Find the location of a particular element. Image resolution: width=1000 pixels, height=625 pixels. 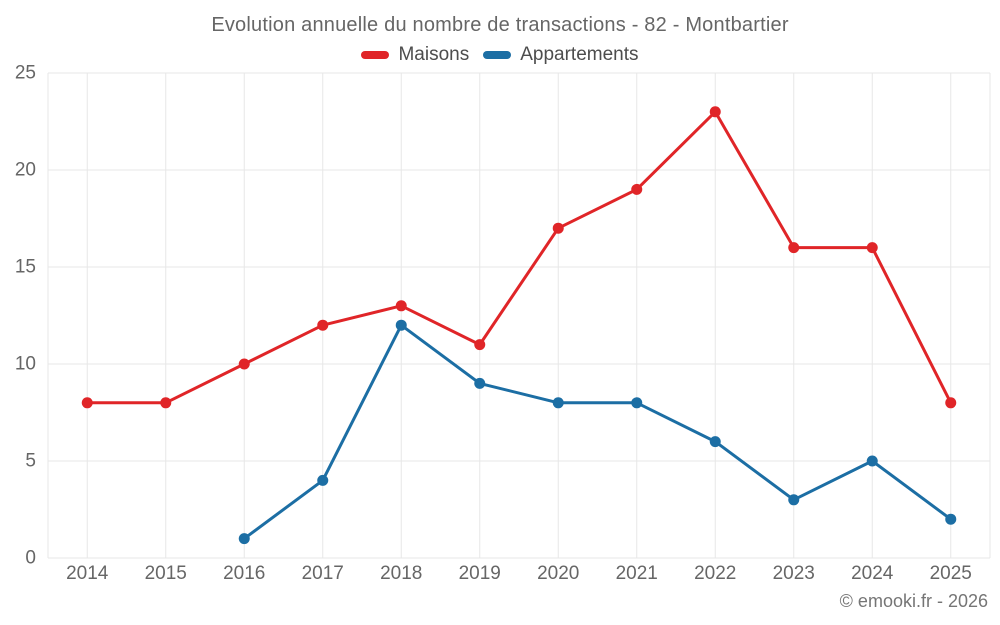

appartements-swatch-icon is located at coordinates (497, 55).